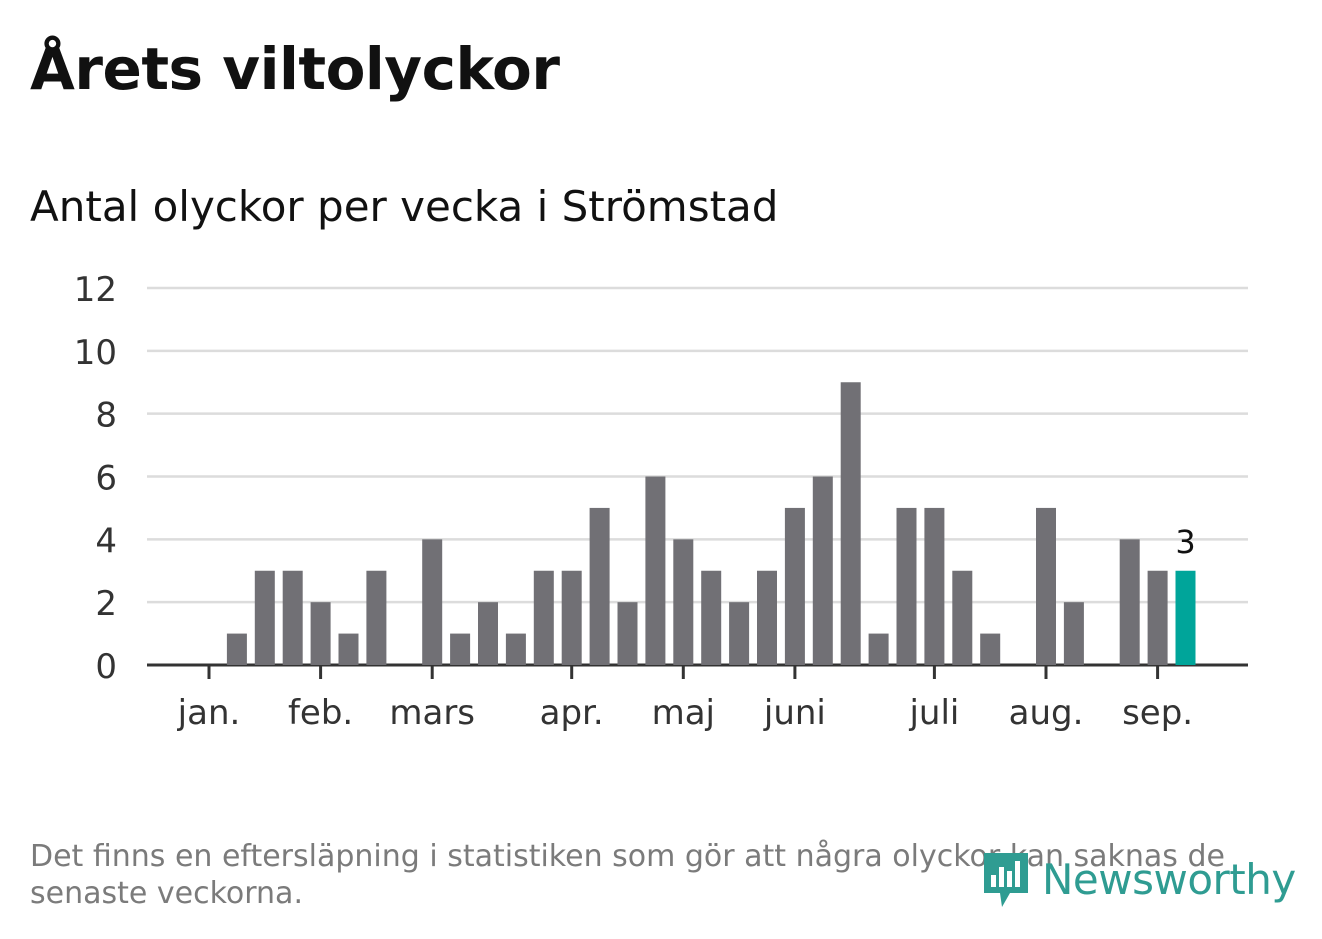 The image size is (1322, 939). I want to click on chart-title: Årets viltolyckor, so click(295, 69).